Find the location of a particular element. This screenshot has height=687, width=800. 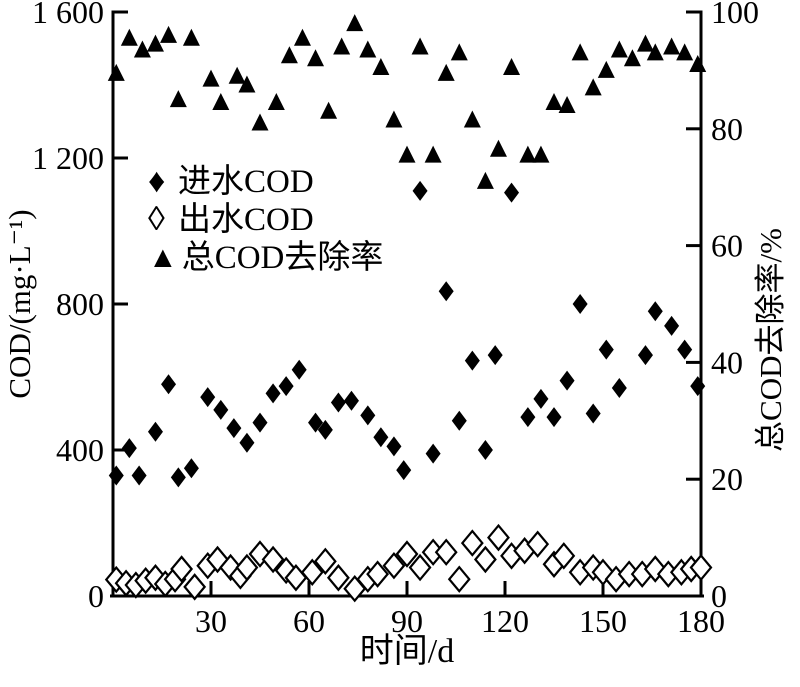

y-right-tick-label: 40 is located at coordinates (727, 362).